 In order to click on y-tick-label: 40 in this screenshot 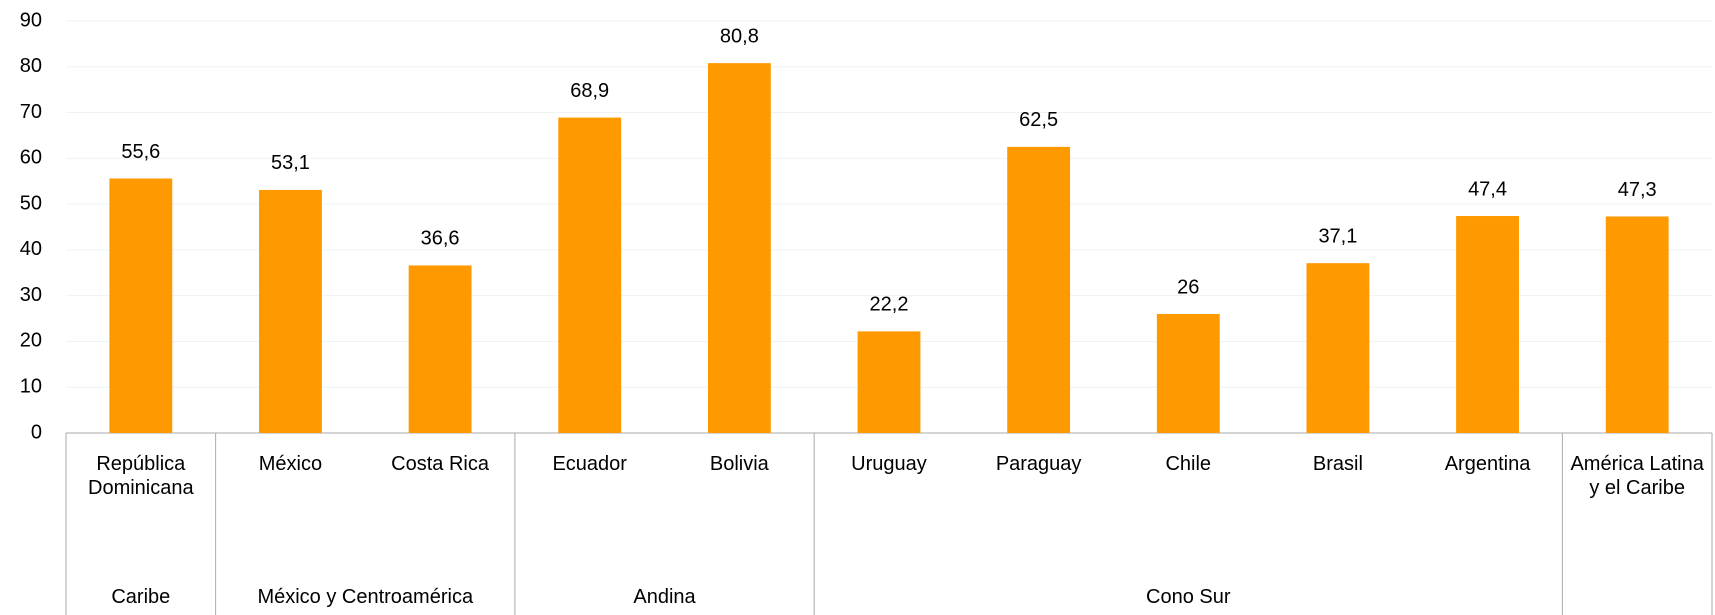, I will do `click(31, 249)`.